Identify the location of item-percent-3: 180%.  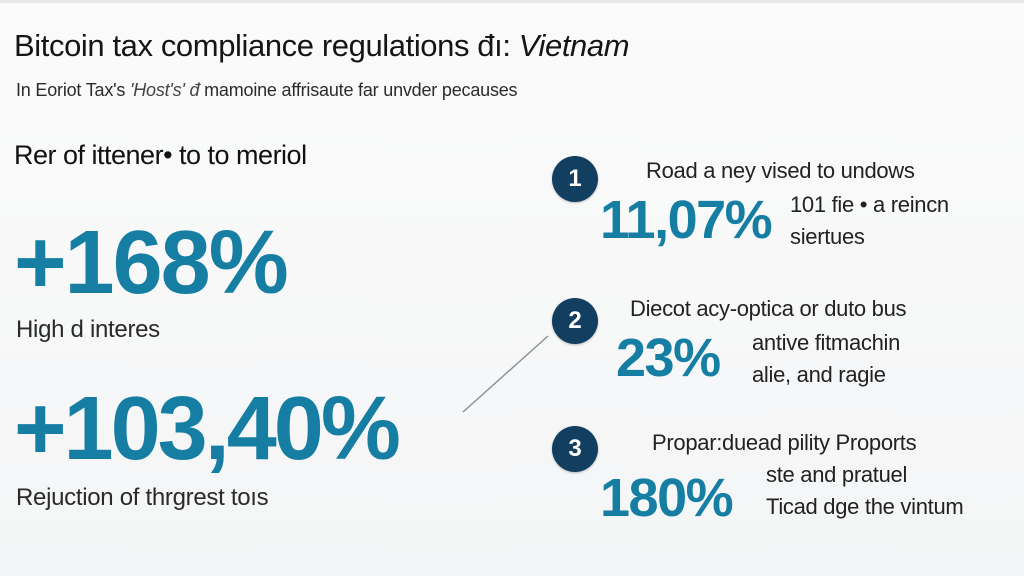
(667, 498).